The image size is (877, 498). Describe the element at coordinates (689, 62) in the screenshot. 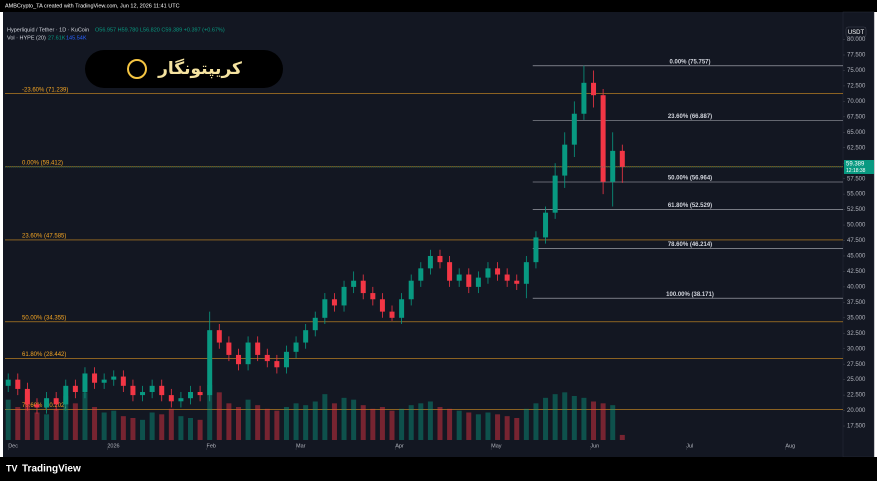

I see `fib-label: 0.00% (75.757)` at that location.